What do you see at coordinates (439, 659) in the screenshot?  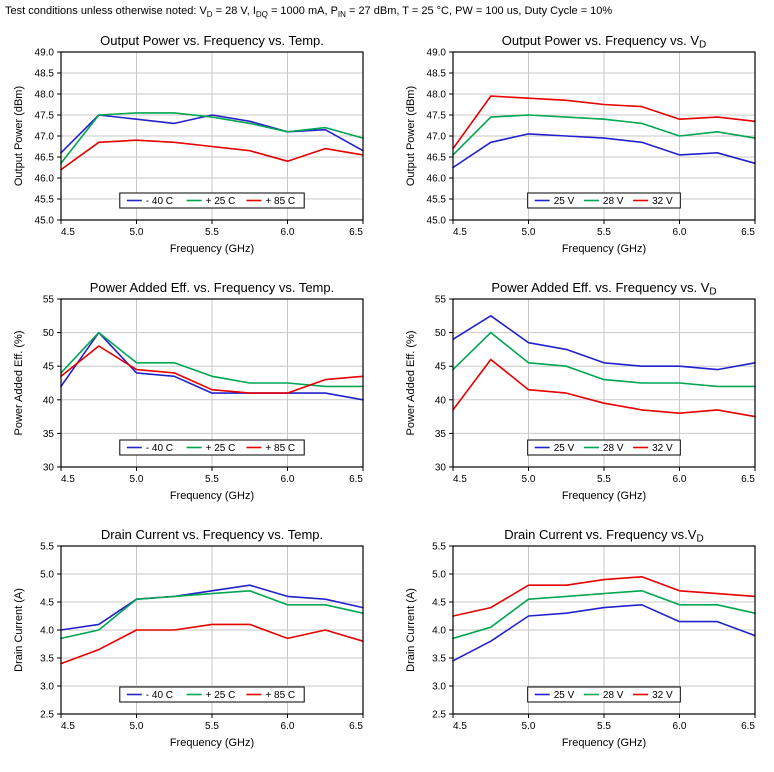 I see `y-tick-label: 3.5` at bounding box center [439, 659].